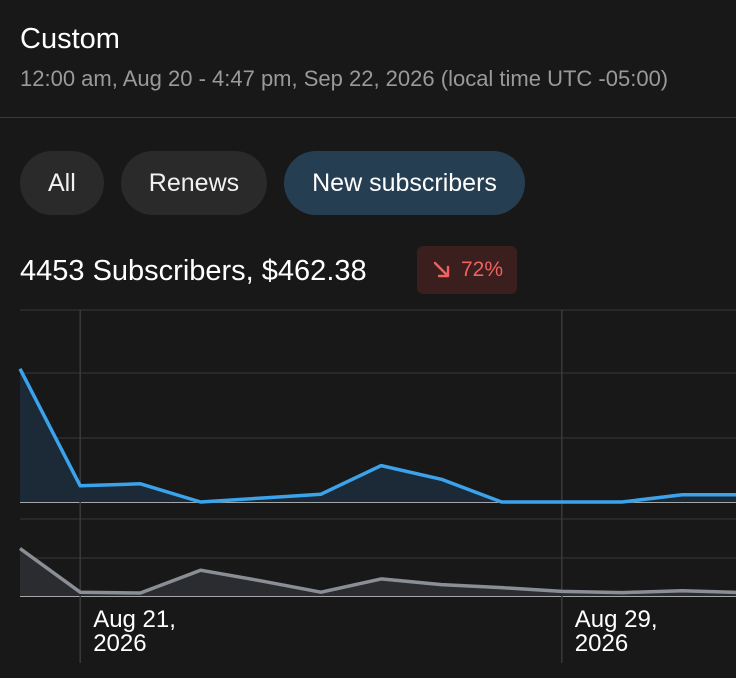 This screenshot has width=736, height=678. Describe the element at coordinates (134, 619) in the screenshot. I see `x-tick-label-0-line1: Aug 21,` at that location.